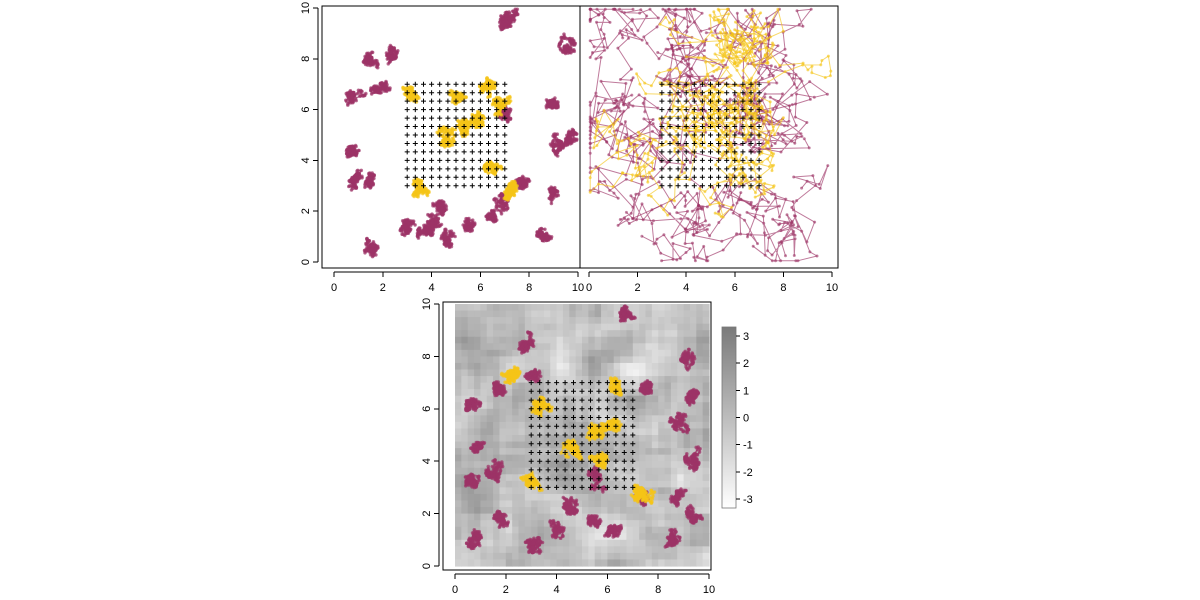 Image resolution: width=1200 pixels, height=600 pixels. What do you see at coordinates (709, 149) in the screenshot?
I see `top-right-panel: 0 2 4 6 8 10` at bounding box center [709, 149].